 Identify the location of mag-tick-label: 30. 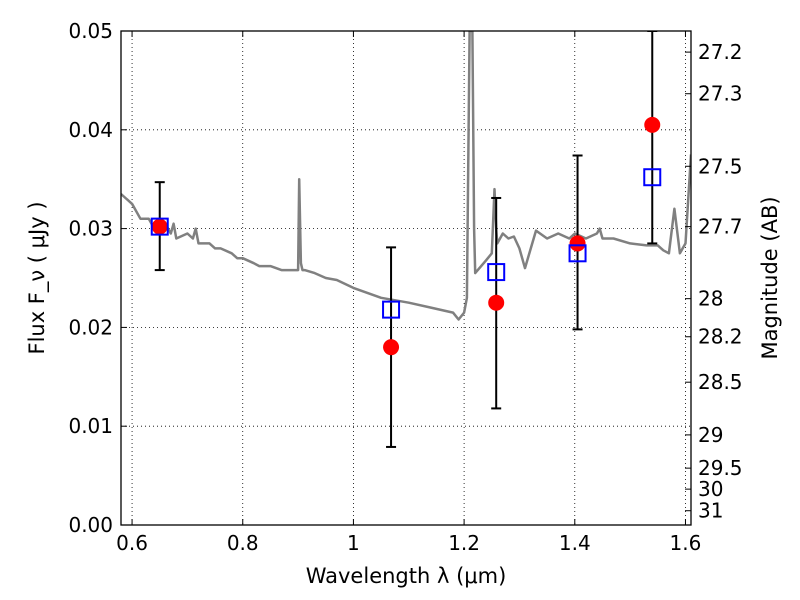
(710, 489).